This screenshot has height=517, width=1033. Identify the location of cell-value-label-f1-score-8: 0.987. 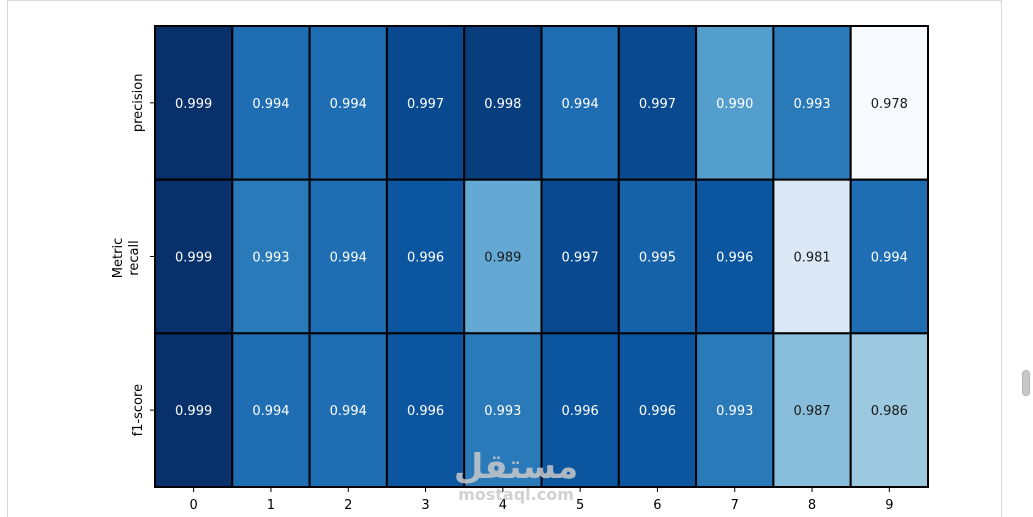
(811, 411).